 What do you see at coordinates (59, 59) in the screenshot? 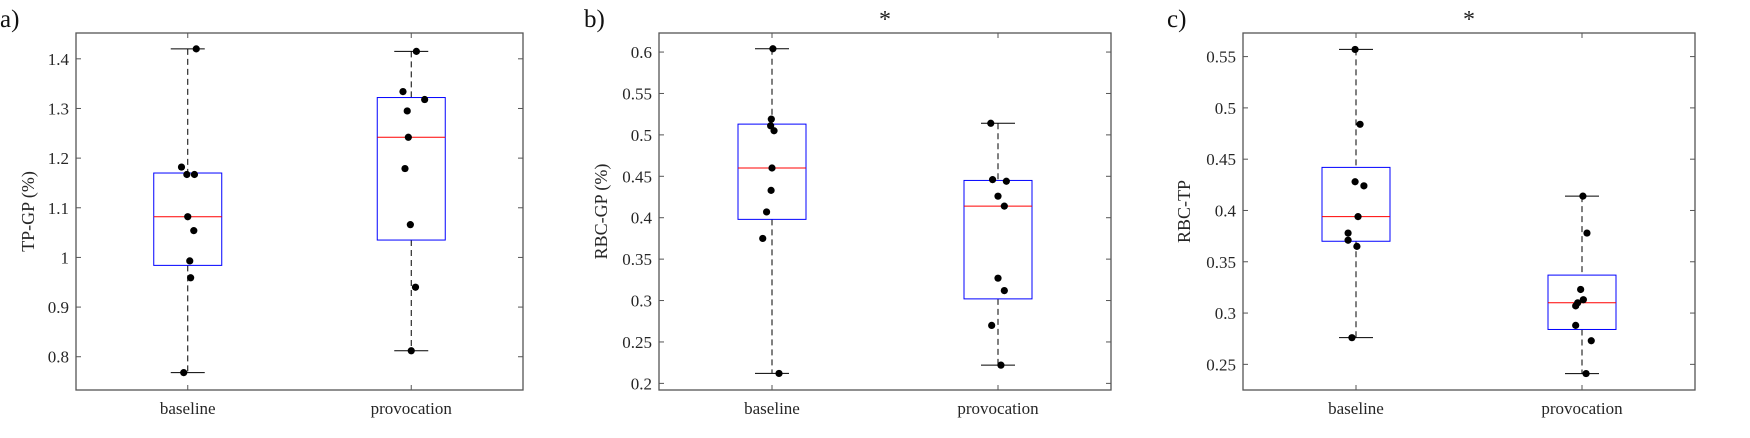
I see `y-tick-label: 1.4` at bounding box center [59, 59].